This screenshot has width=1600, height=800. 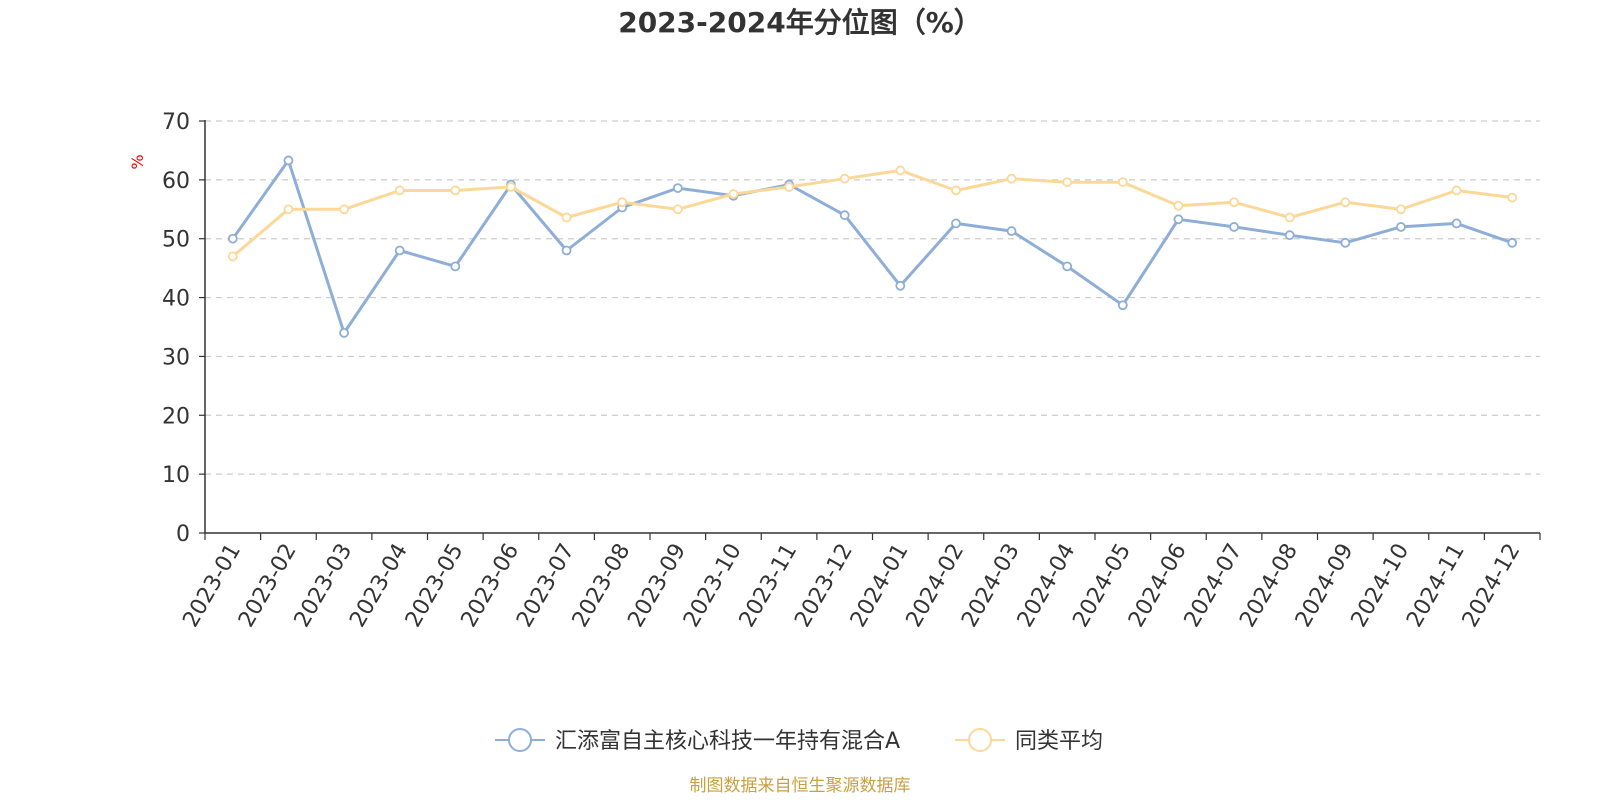 What do you see at coordinates (176, 475) in the screenshot?
I see `y-tick-label: 10` at bounding box center [176, 475].